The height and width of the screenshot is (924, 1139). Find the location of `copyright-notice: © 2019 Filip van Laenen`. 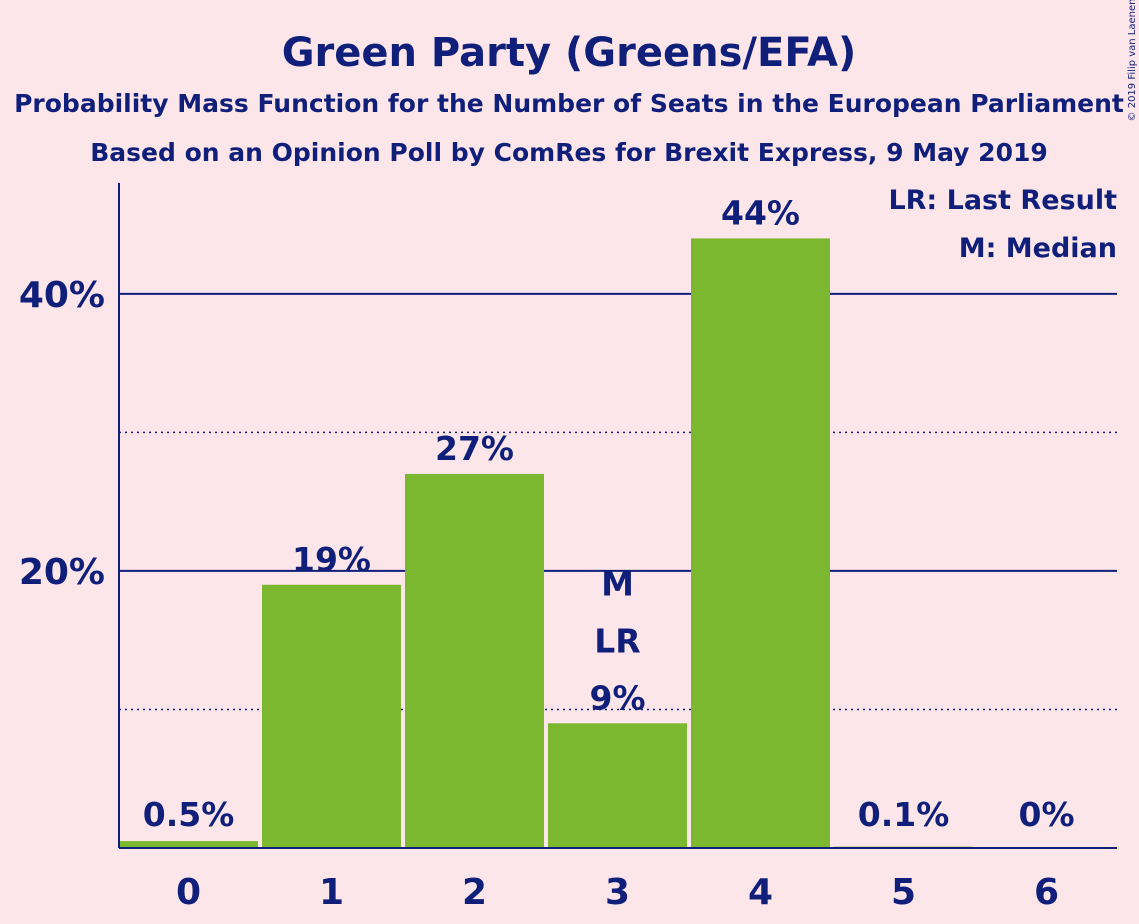

copyright-notice: © 2019 Filip van Laenen is located at coordinates (1132, 60).